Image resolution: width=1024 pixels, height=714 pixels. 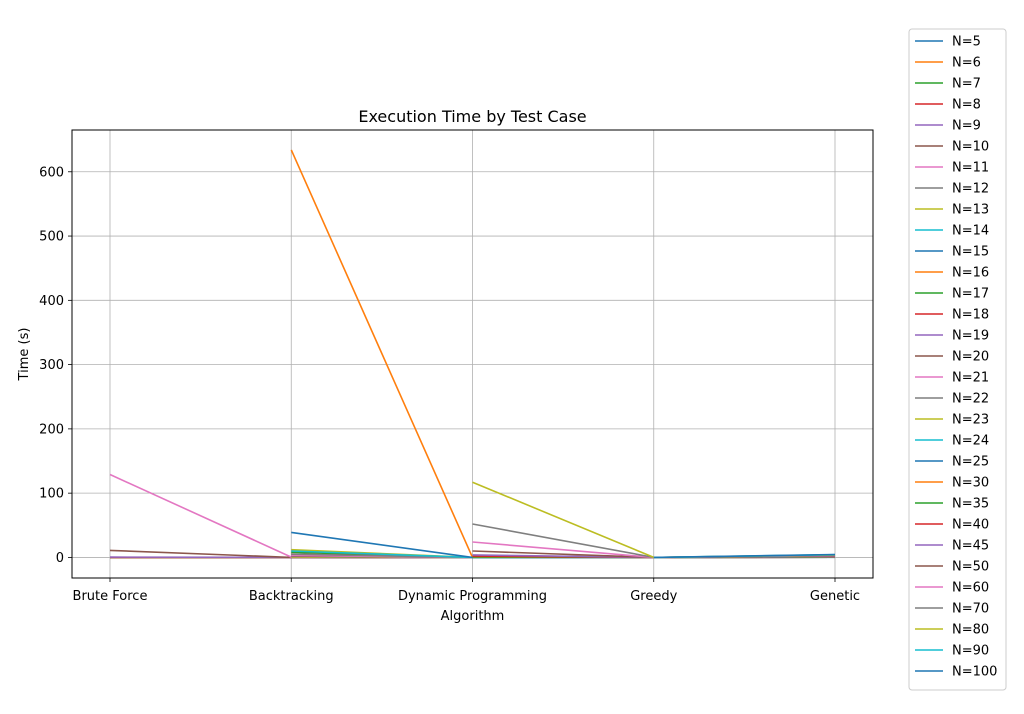 What do you see at coordinates (472, 596) in the screenshot?
I see `x-tick-label: Dynamic Programming` at bounding box center [472, 596].